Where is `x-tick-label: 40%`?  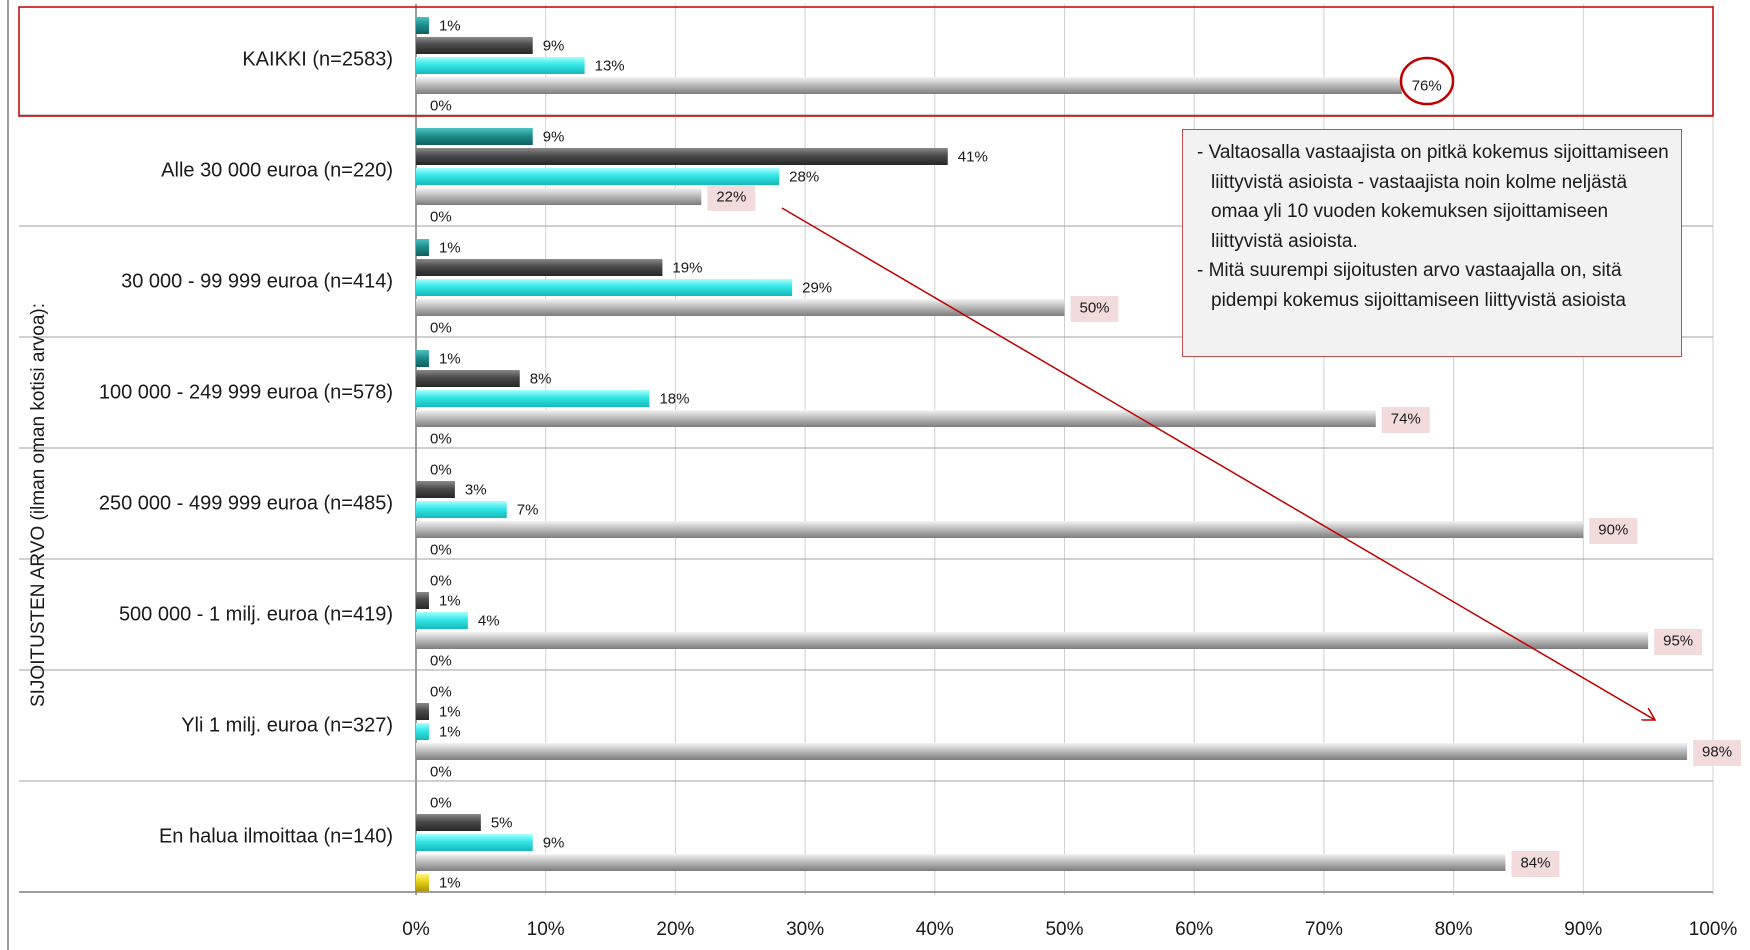 x-tick-label: 40% is located at coordinates (935, 929).